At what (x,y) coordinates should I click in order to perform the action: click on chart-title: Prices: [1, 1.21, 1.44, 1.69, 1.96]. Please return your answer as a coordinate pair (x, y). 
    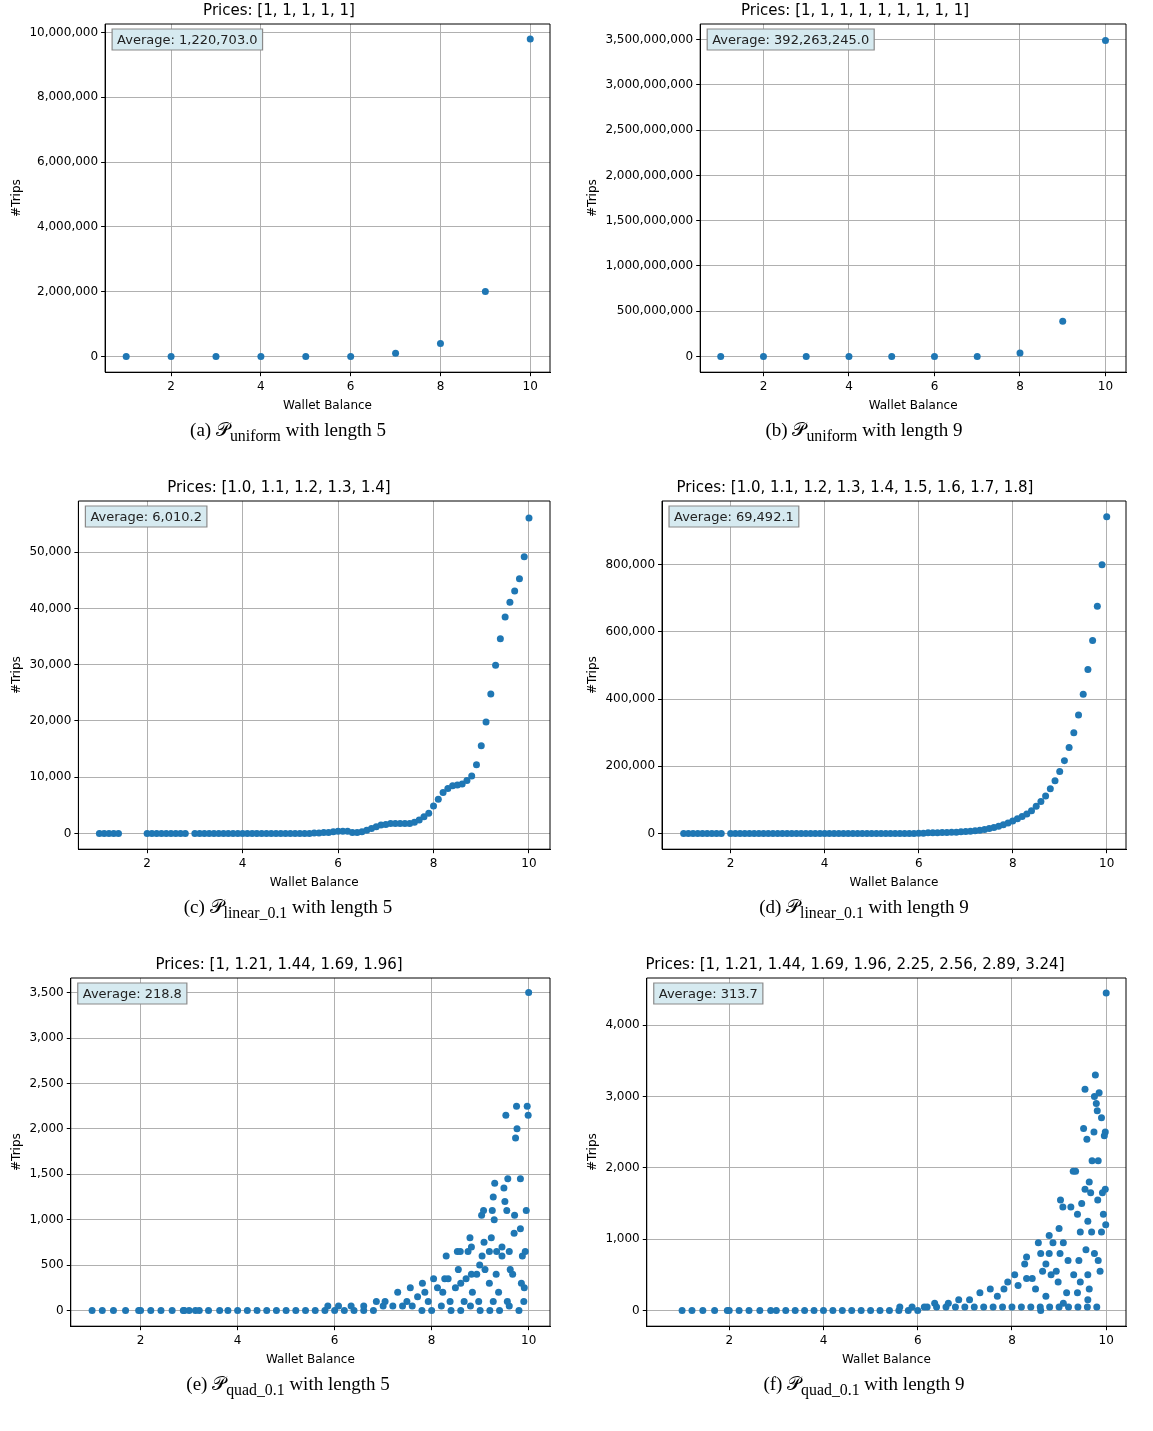
    Looking at the image, I should click on (279, 963).